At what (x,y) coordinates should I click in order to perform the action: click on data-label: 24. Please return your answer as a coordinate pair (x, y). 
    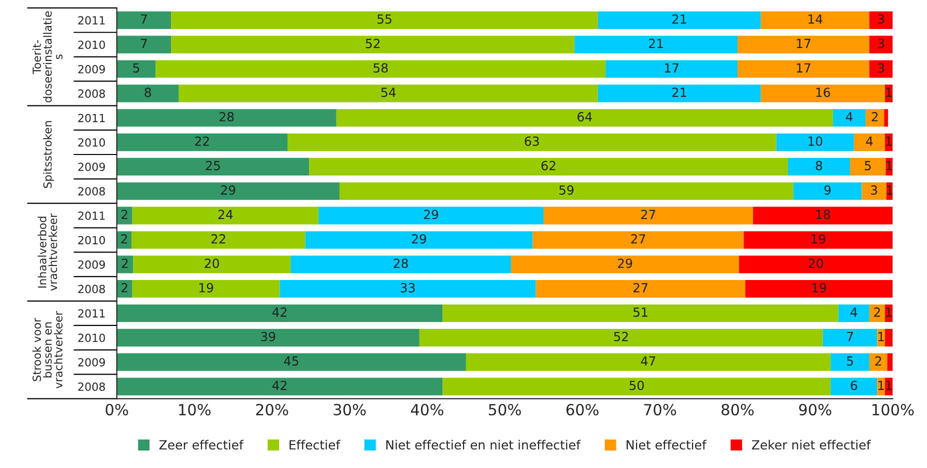
    Looking at the image, I should click on (225, 215).